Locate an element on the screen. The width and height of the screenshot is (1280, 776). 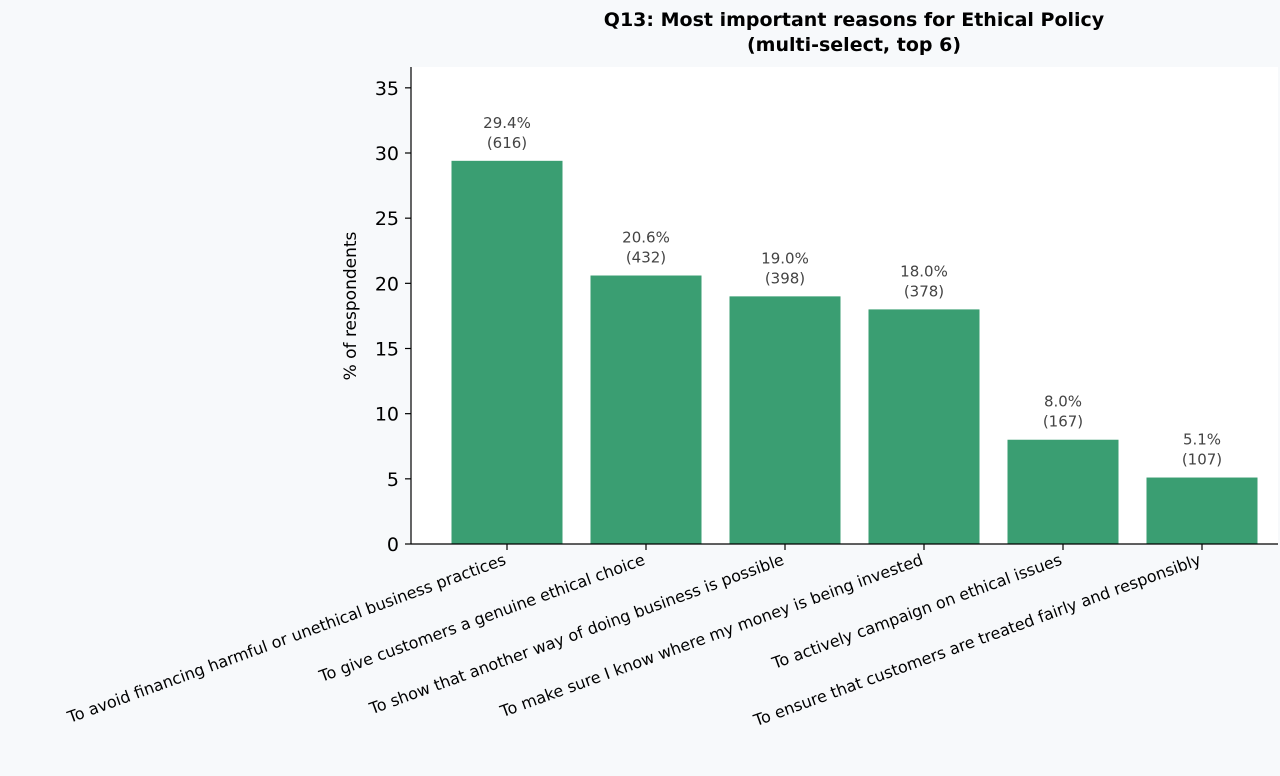
data-label-count: (107) is located at coordinates (1202, 460).